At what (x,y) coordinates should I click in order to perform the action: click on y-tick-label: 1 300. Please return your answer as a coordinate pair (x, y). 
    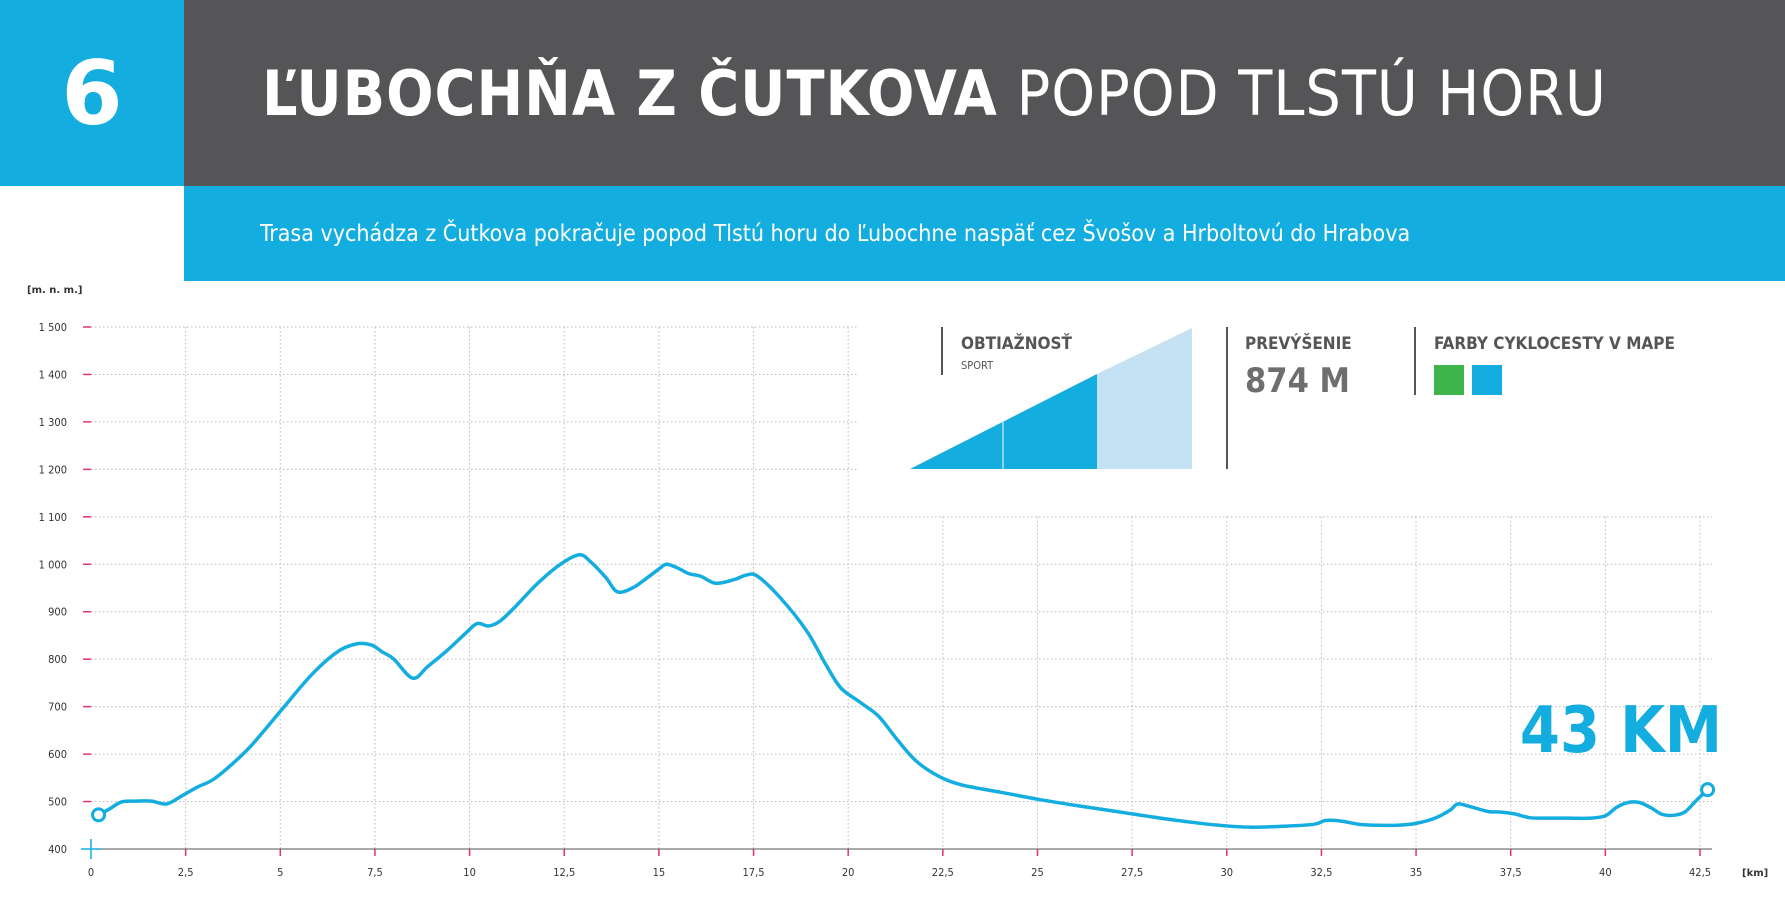
    Looking at the image, I should click on (53, 422).